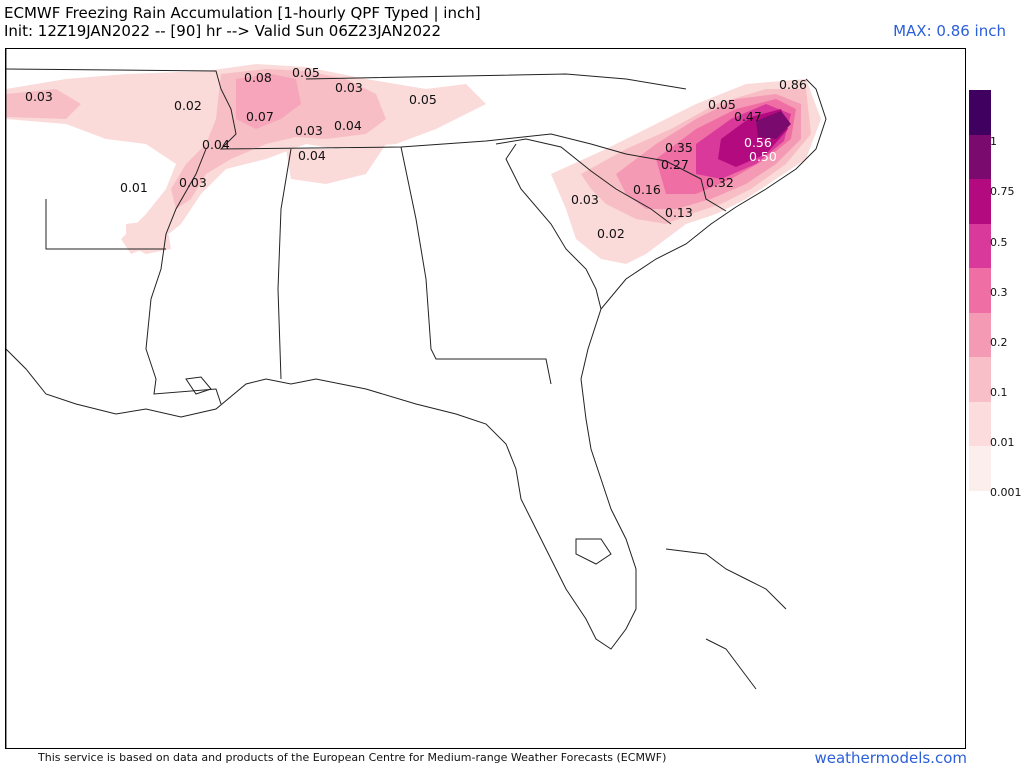  What do you see at coordinates (999, 292) in the screenshot?
I see `legend-tick-label: 0.3` at bounding box center [999, 292].